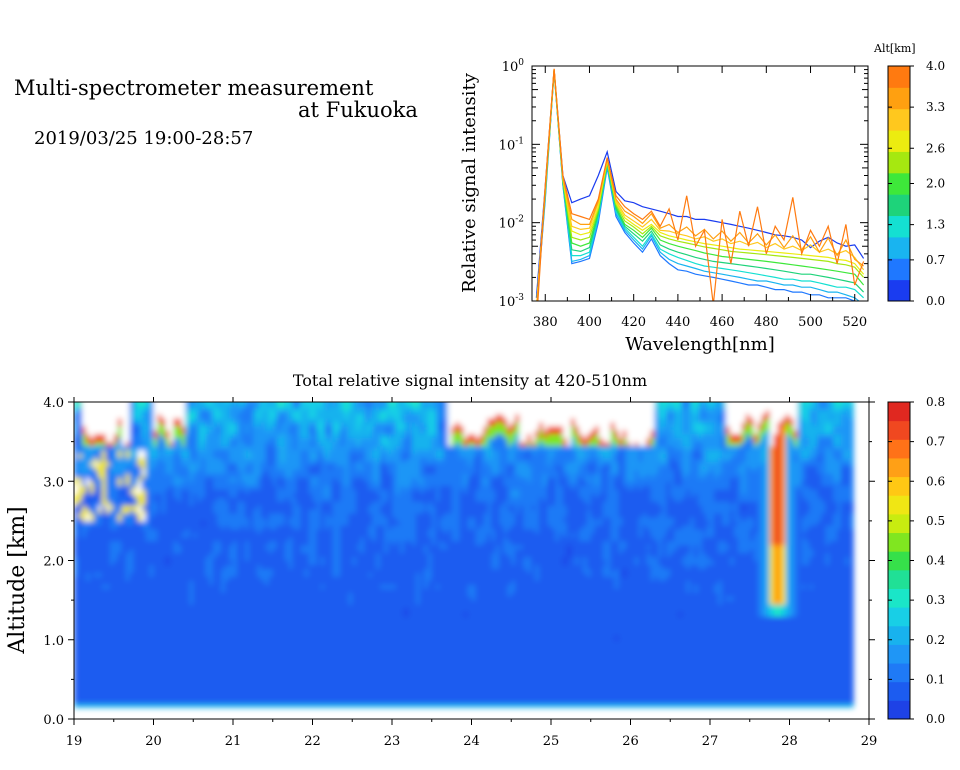  Describe the element at coordinates (519, 220) in the screenshot. I see `spectrum-y-tick-exponent: -2` at that location.